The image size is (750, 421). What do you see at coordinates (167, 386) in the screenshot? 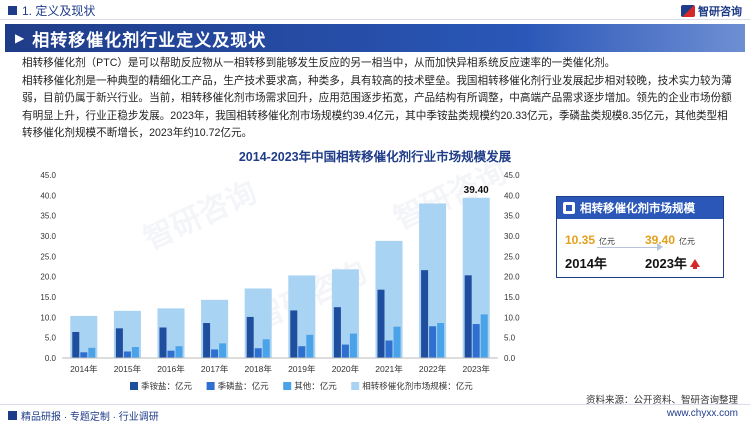
I see `legend-label-0: 季铵盐：亿元` at bounding box center [167, 386].